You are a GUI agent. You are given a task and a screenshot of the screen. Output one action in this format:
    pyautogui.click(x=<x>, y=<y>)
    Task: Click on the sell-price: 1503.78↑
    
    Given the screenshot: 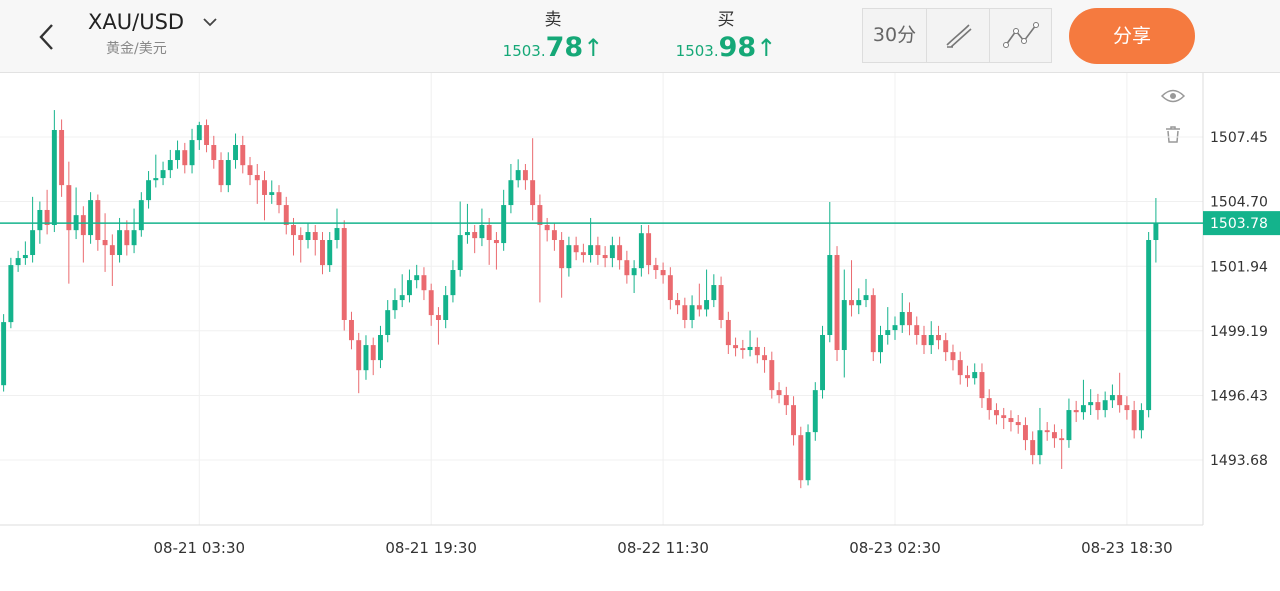 What is the action you would take?
    pyautogui.click(x=553, y=47)
    